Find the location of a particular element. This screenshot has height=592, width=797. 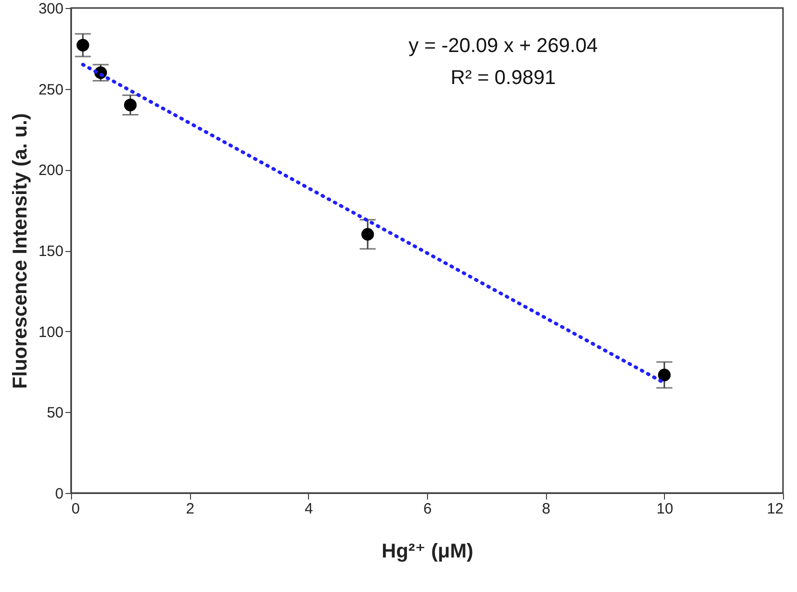

x-tick-label: 12 is located at coordinates (775, 509).